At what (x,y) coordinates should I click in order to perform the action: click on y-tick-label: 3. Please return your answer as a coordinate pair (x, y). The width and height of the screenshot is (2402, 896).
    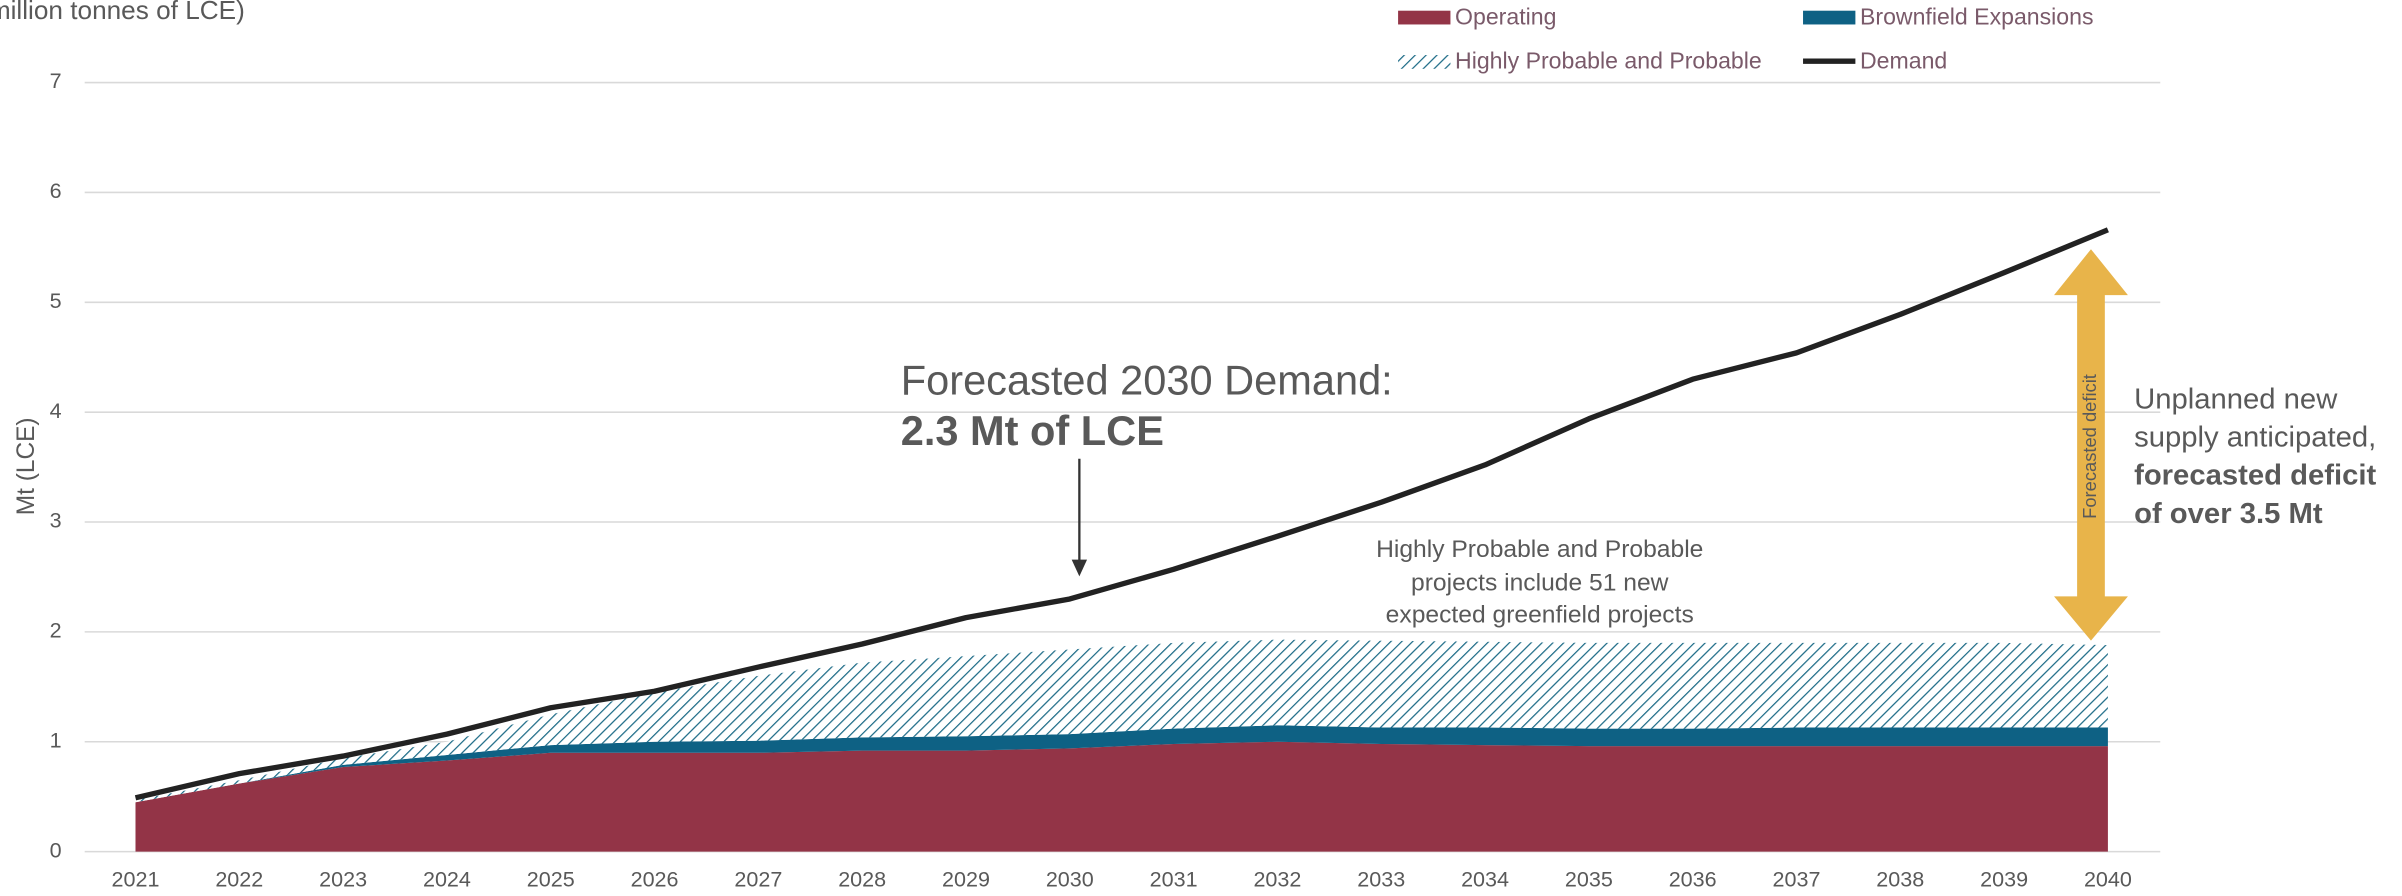
    Looking at the image, I should click on (56, 521).